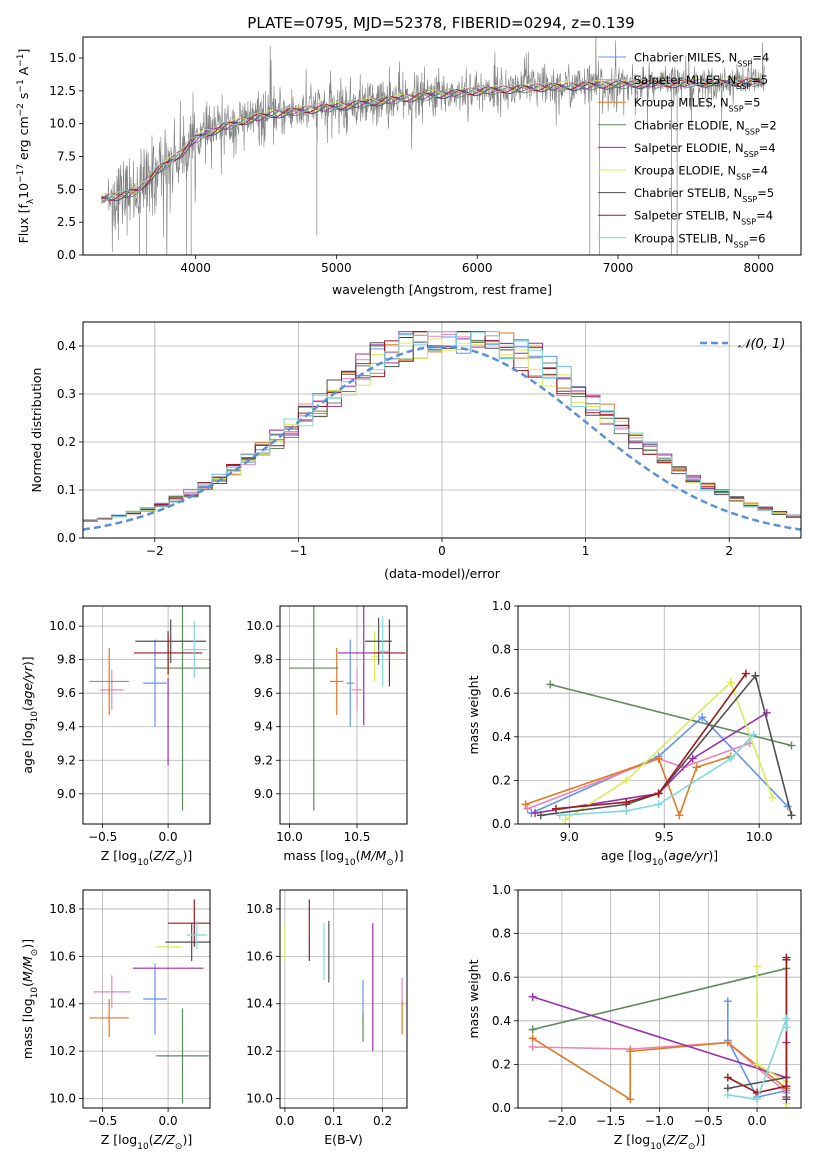  I want to click on legend-entry-kroupa-elodie: Kroupa ELODIE, NSSP=4, so click(701, 173).